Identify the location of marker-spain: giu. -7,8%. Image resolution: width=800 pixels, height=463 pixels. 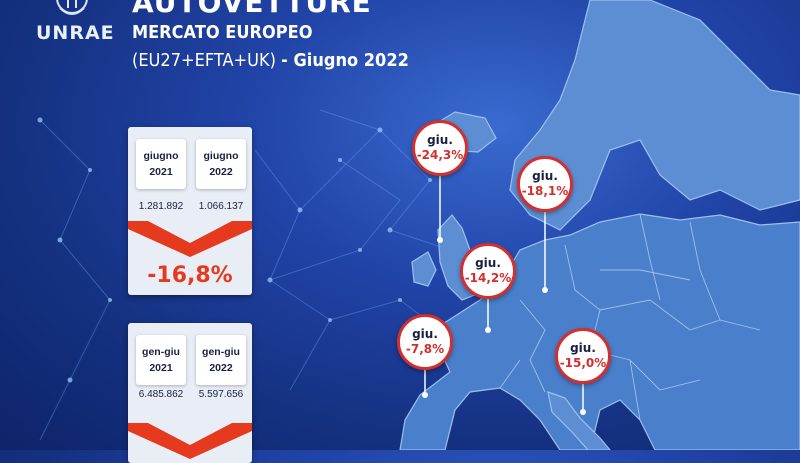
(425, 342).